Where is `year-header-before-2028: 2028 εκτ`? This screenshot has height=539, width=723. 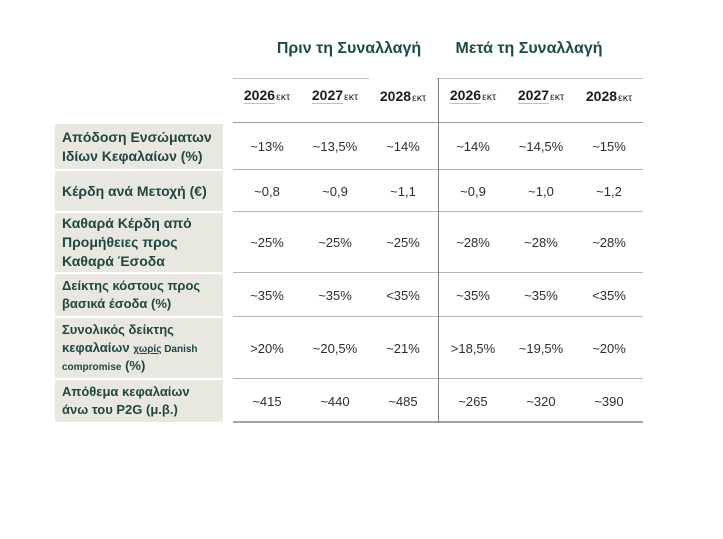
year-header-before-2028: 2028 εκτ is located at coordinates (403, 96).